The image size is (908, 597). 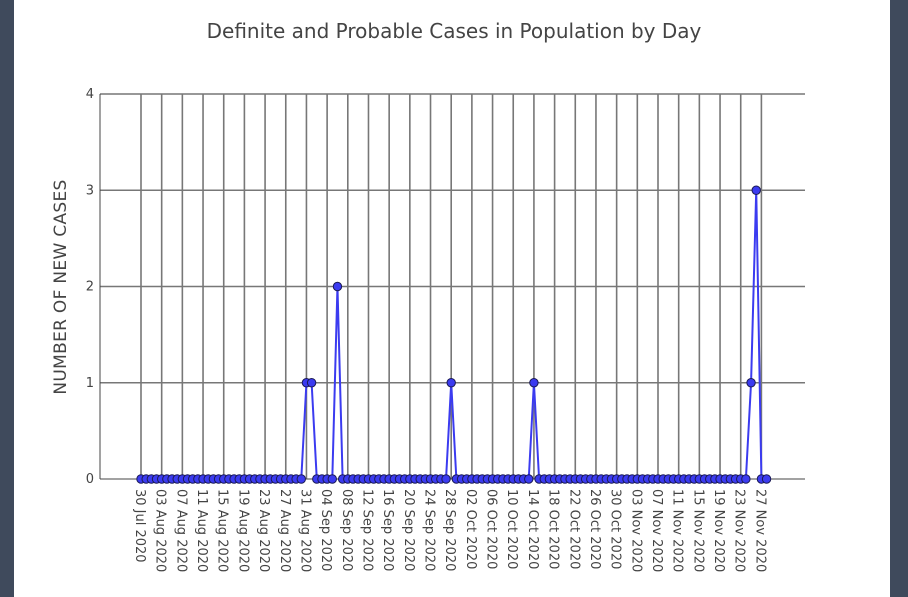 What do you see at coordinates (222, 530) in the screenshot?
I see `x-tick-label: 15 Aug 2020` at bounding box center [222, 530].